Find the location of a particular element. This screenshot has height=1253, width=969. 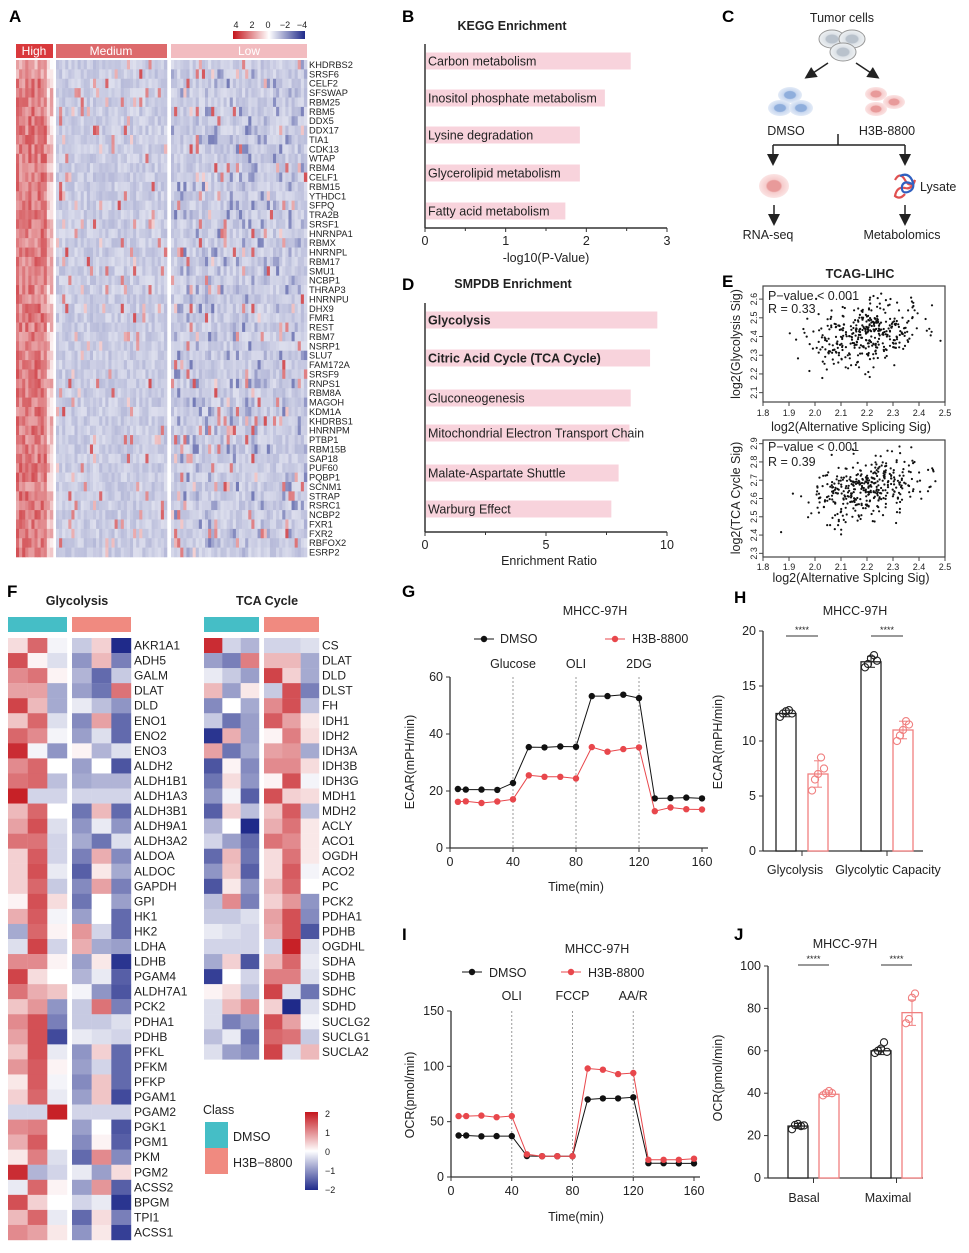

bar-label: Citric Acid Cycle (TCA Cycle) is located at coordinates (514, 359).